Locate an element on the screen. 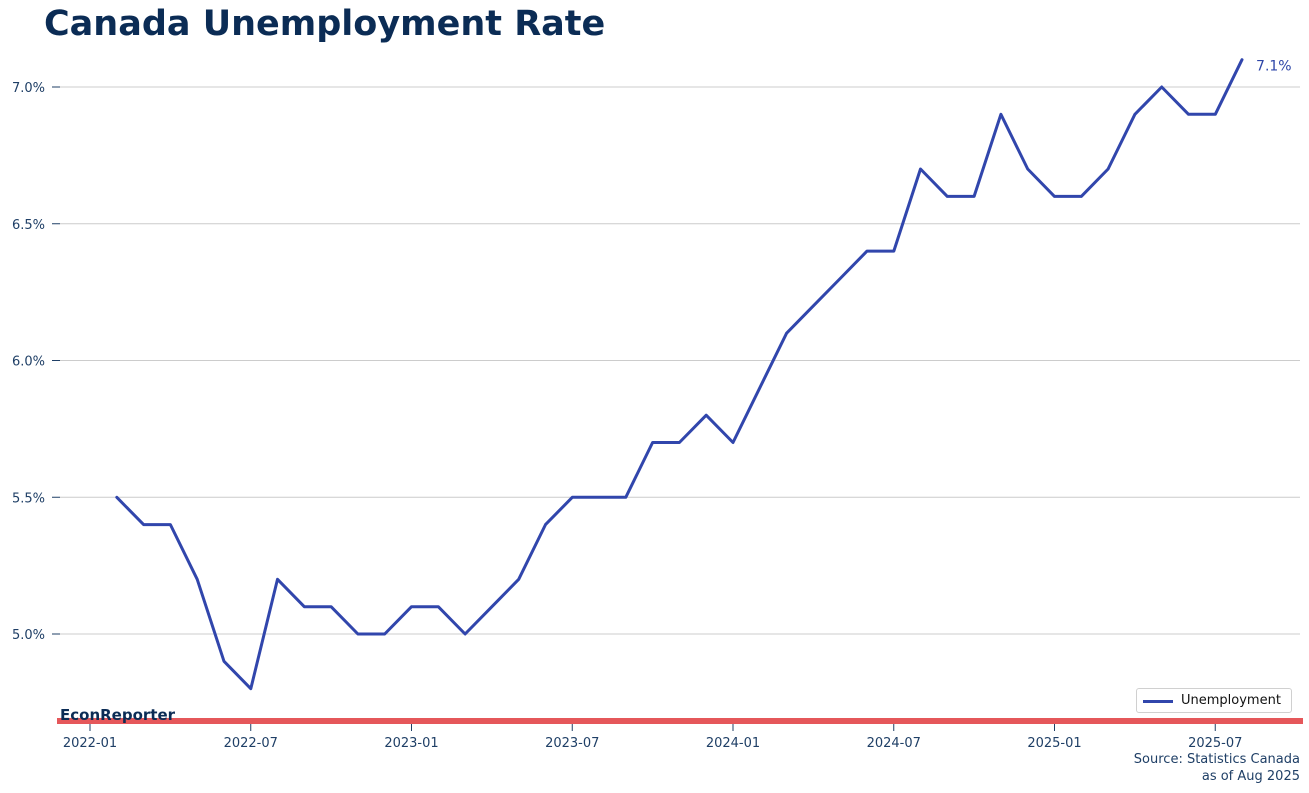 This screenshot has width=1309, height=793. x-tick-label: 2022-07 is located at coordinates (251, 743).